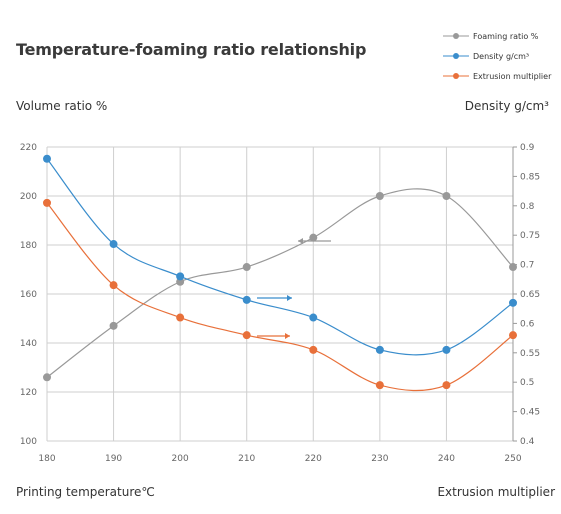 The height and width of the screenshot is (514, 561). I want to click on x-tick-label: 210, so click(246, 459).